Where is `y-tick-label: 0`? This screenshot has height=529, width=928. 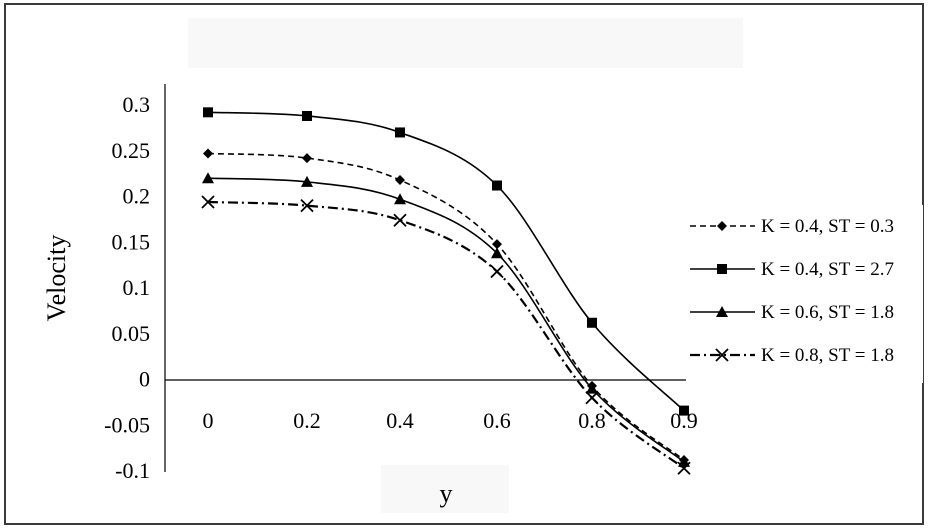 y-tick-label: 0 is located at coordinates (144, 379).